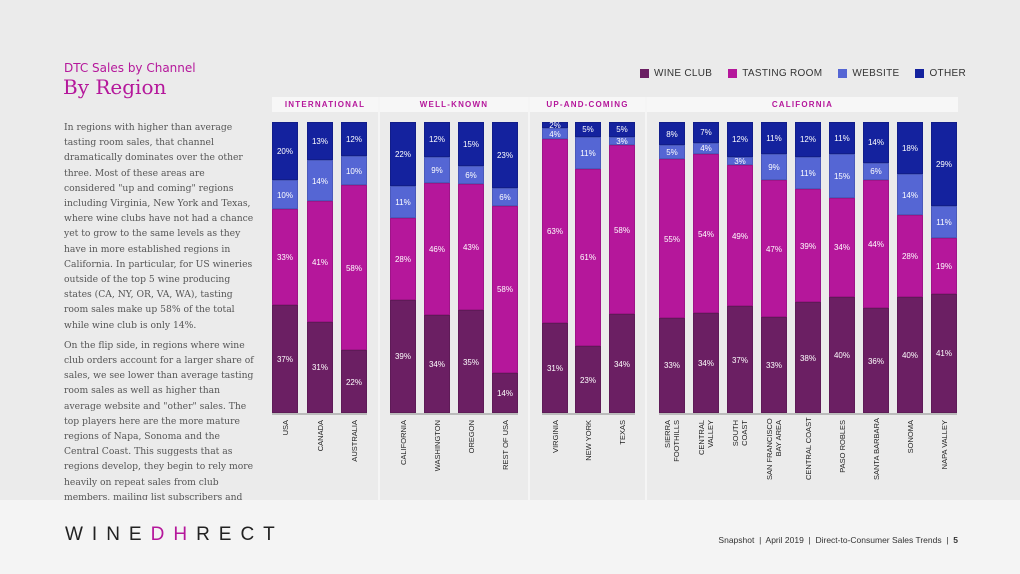  What do you see at coordinates (955, 540) in the screenshot?
I see `page-number: 5` at bounding box center [955, 540].